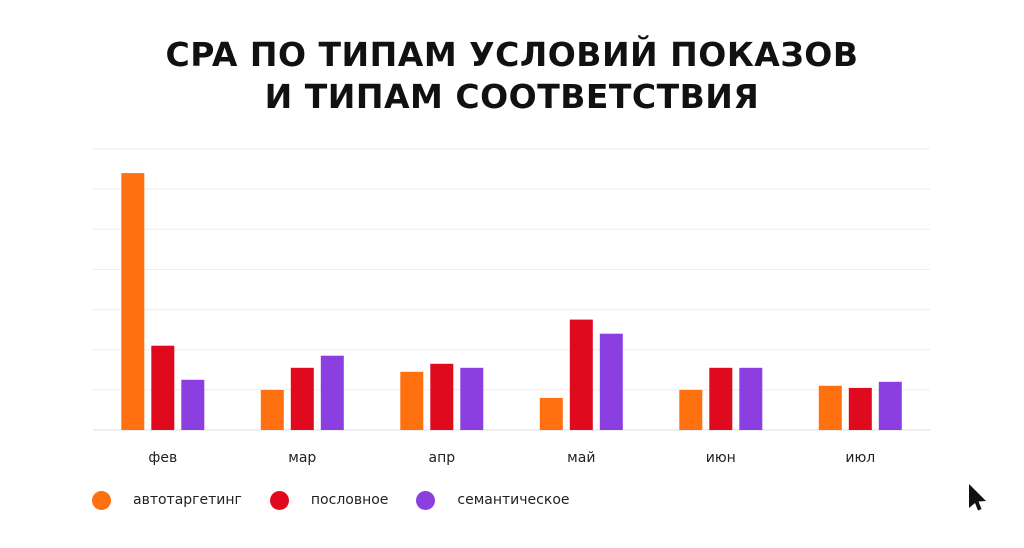  What do you see at coordinates (751, 398) in the screenshot?
I see `bar-июн-3` at bounding box center [751, 398].